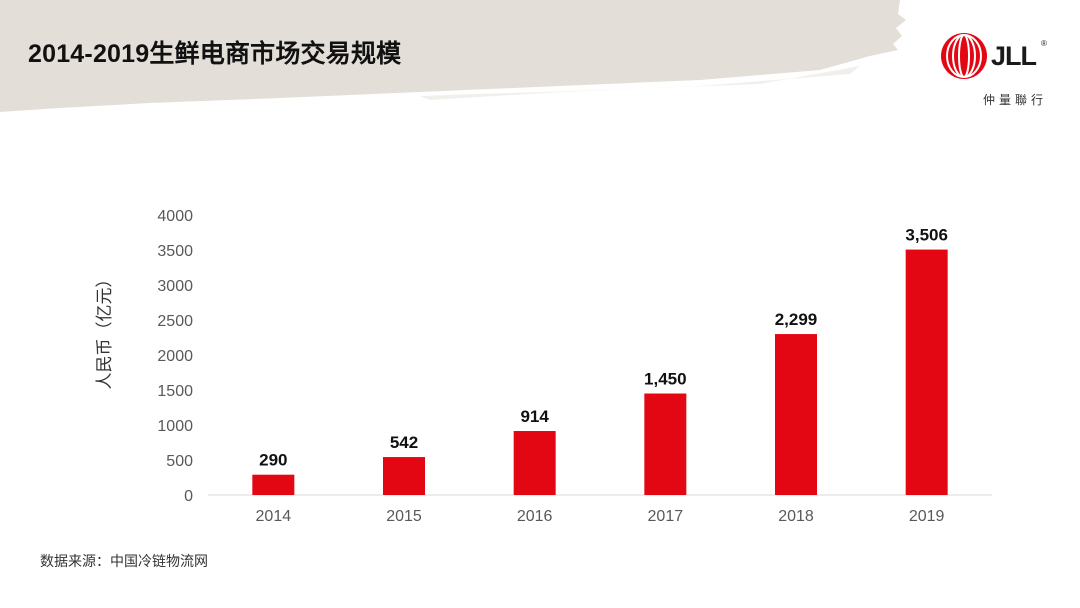 Image resolution: width=1080 pixels, height=608 pixels. What do you see at coordinates (188, 496) in the screenshot?
I see `y-tick-label: 0` at bounding box center [188, 496].